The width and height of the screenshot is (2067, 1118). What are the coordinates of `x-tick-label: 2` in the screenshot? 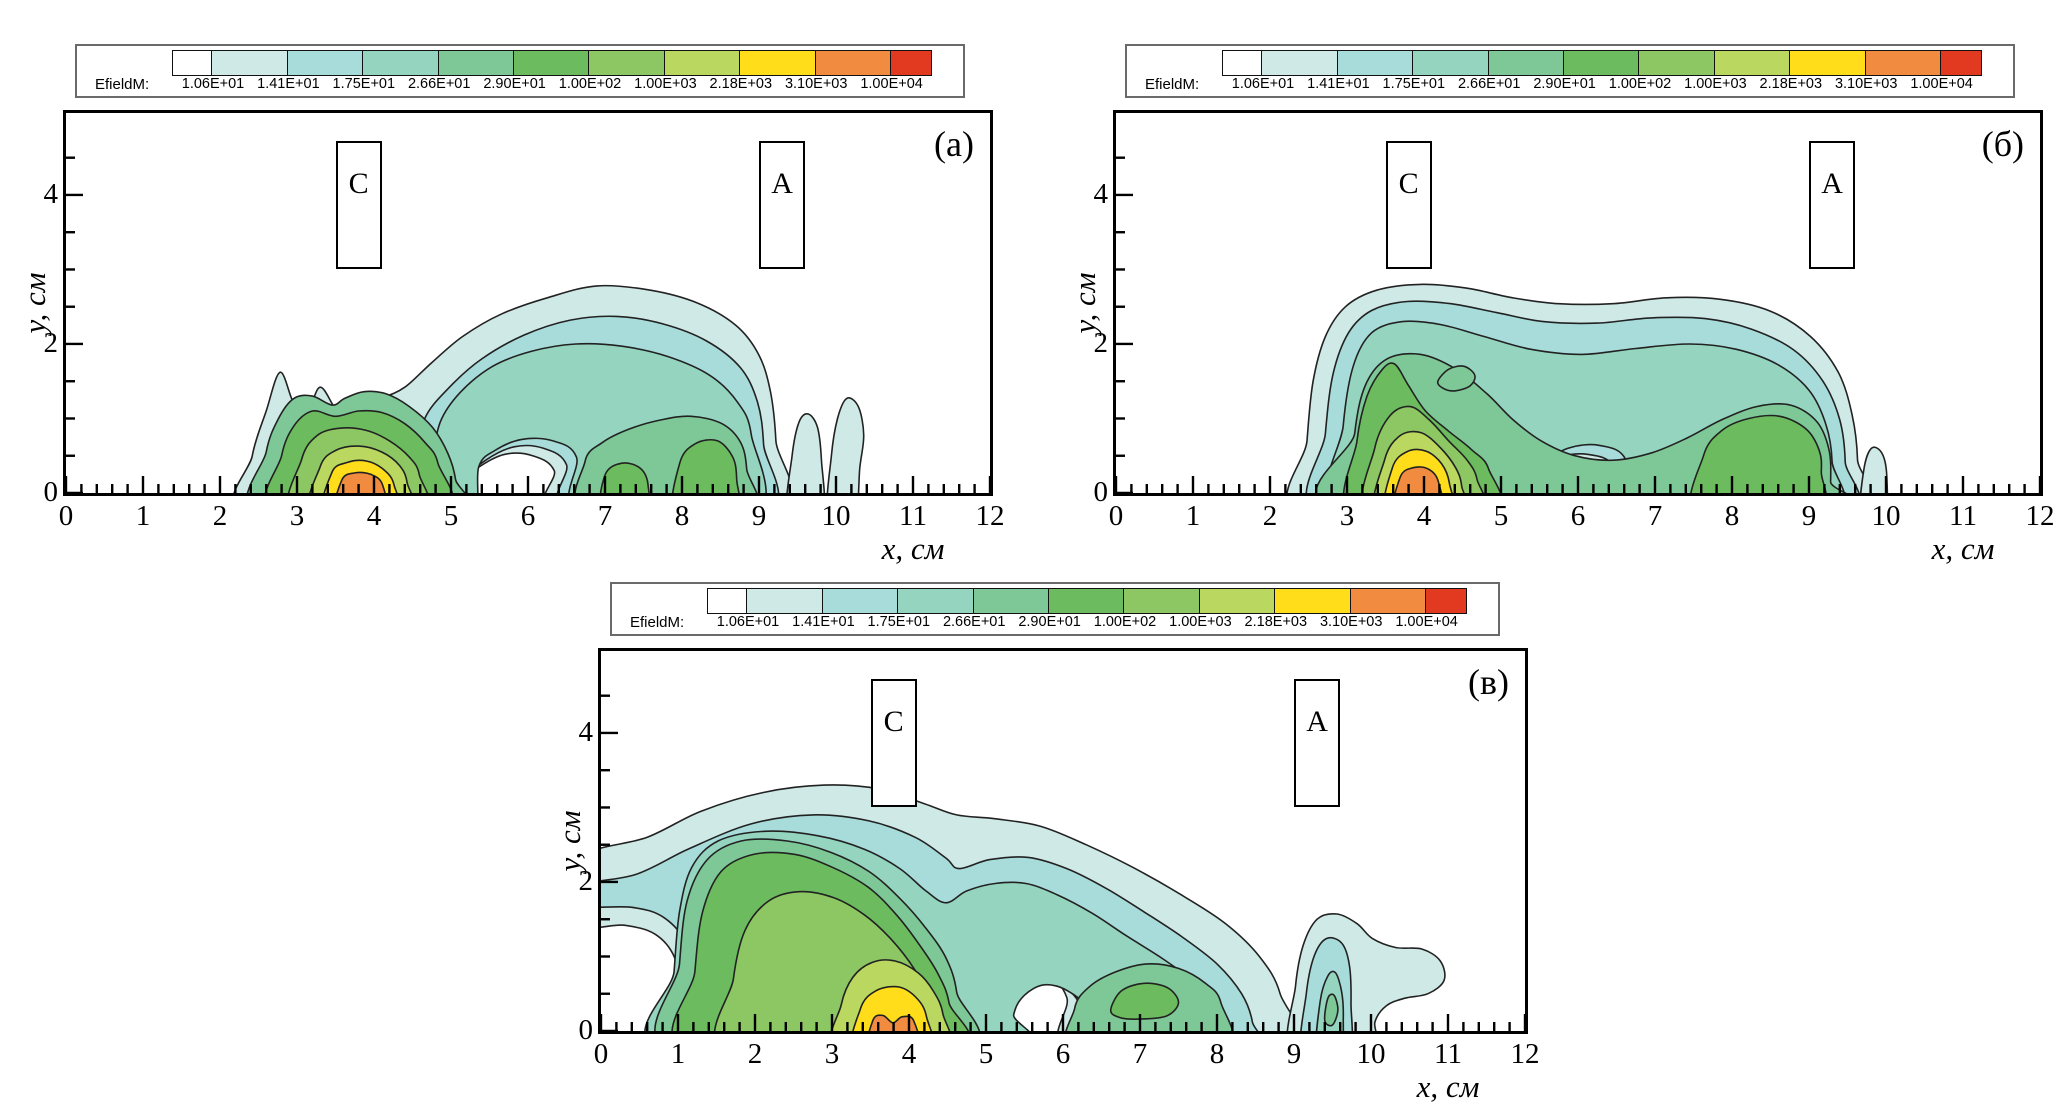 It's located at (755, 1054).